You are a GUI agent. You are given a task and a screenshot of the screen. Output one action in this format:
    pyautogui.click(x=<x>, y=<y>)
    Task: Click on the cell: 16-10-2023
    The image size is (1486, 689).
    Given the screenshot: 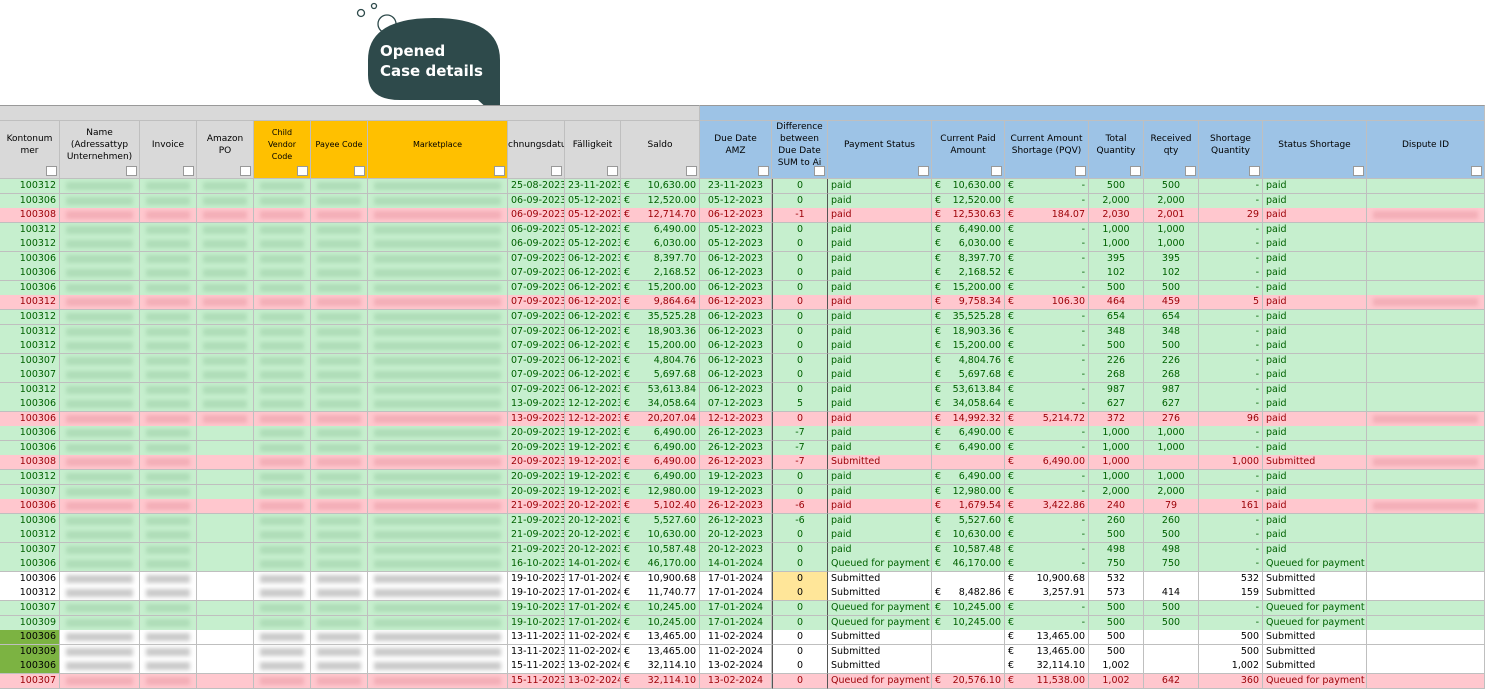 What is the action you would take?
    pyautogui.click(x=536, y=565)
    